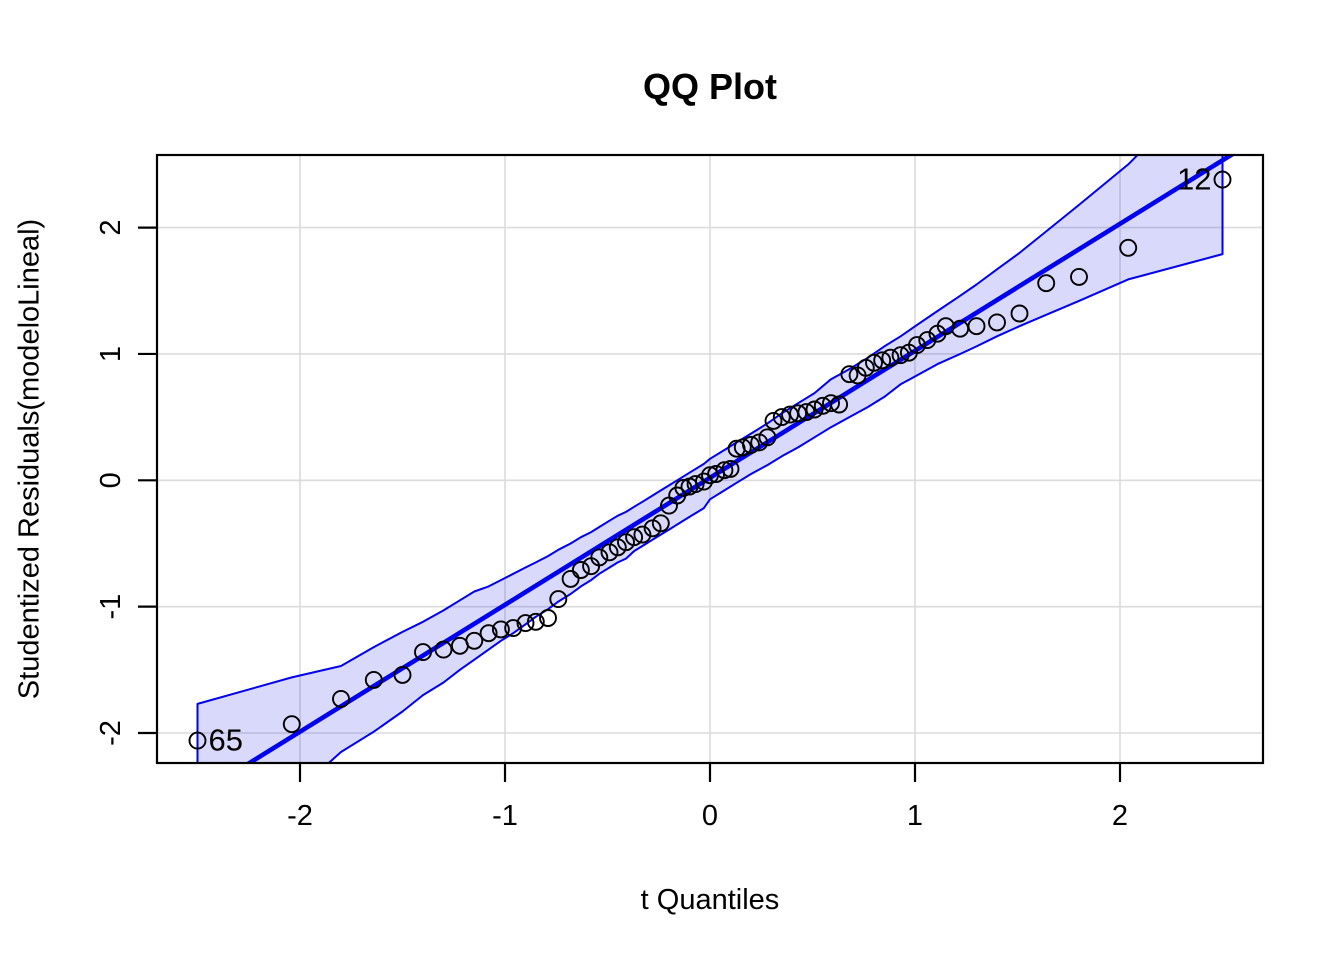 The image size is (1344, 960). What do you see at coordinates (111, 480) in the screenshot?
I see `y-tick-label: 0` at bounding box center [111, 480].